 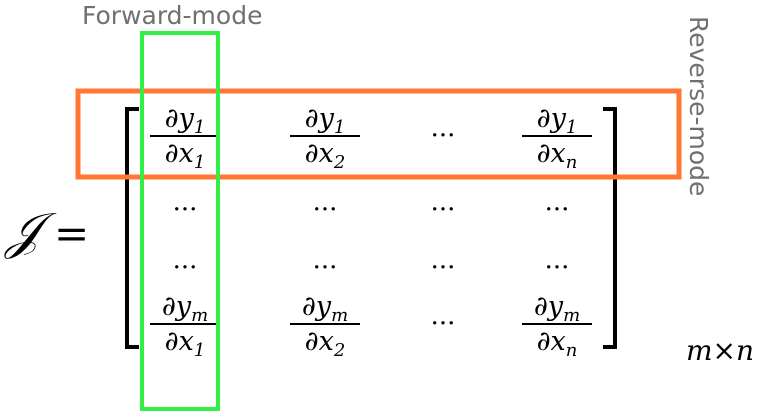 I want to click on matrix-entry-r1-c1: ∂y1∂x1, so click(x=185, y=138).